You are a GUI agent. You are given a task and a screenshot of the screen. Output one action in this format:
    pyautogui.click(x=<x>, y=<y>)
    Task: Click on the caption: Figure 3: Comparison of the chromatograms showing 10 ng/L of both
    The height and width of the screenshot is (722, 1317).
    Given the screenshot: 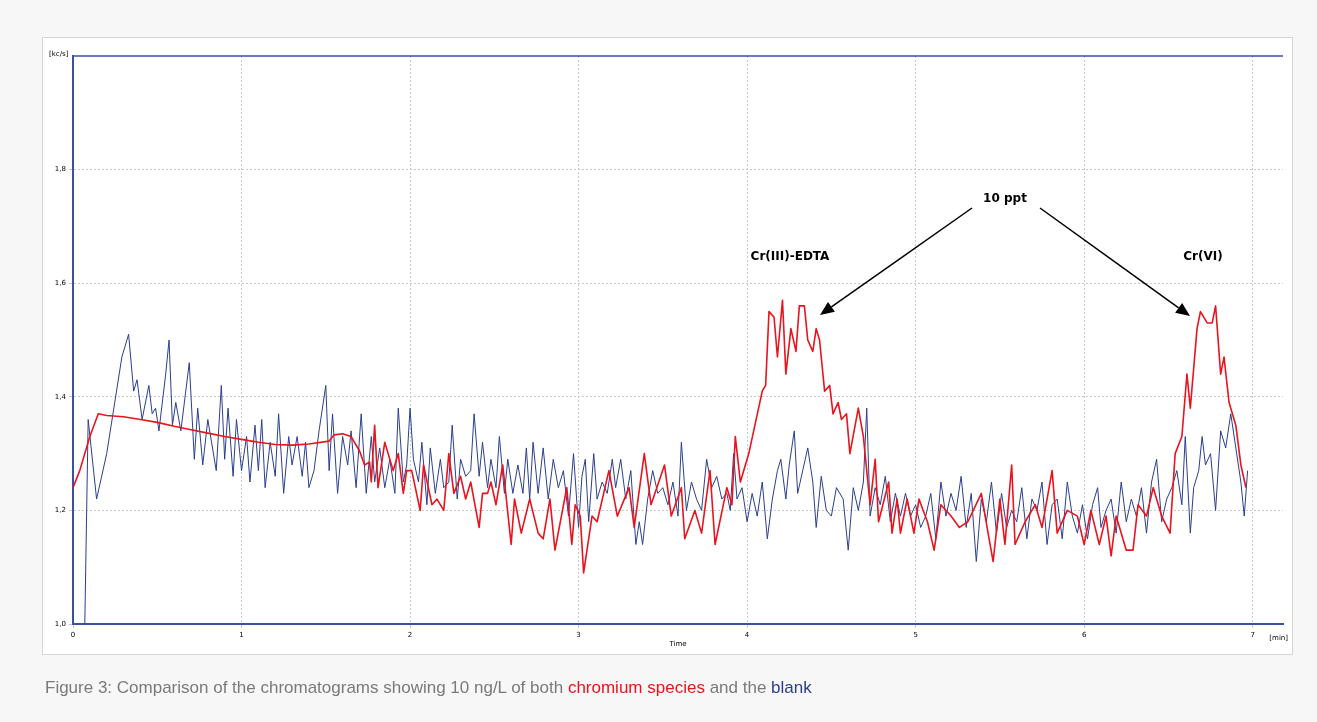 What is the action you would take?
    pyautogui.click(x=304, y=687)
    